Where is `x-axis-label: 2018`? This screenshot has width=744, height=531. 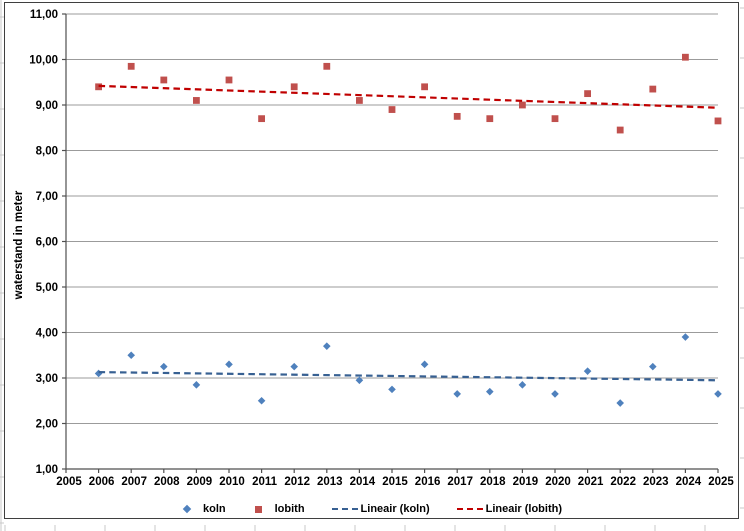 x-axis-label: 2018 is located at coordinates (493, 482).